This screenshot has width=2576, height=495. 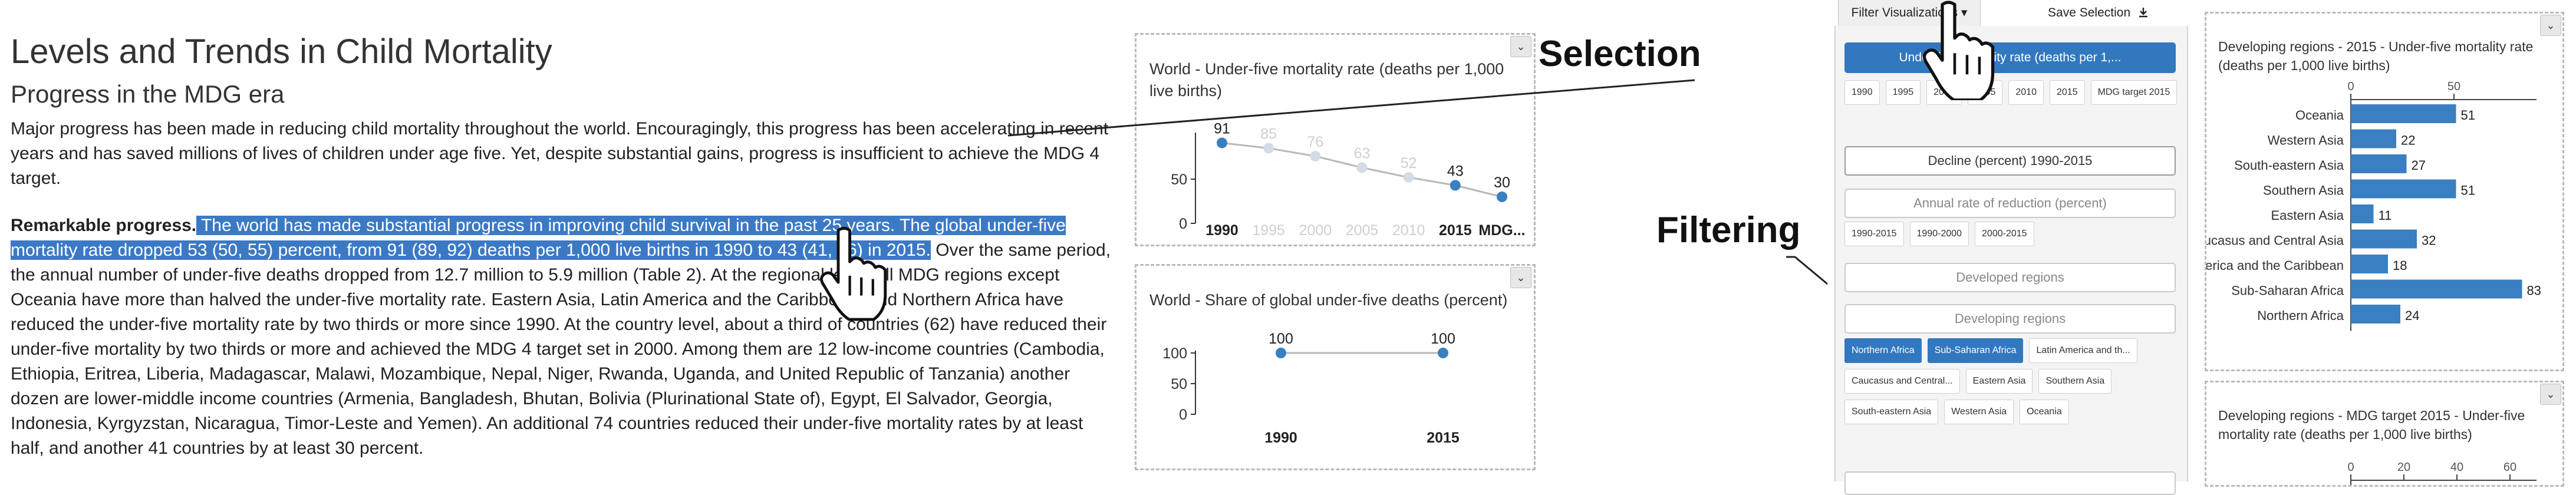 What do you see at coordinates (2456, 468) in the screenshot?
I see `x-tick-label: 40` at bounding box center [2456, 468].